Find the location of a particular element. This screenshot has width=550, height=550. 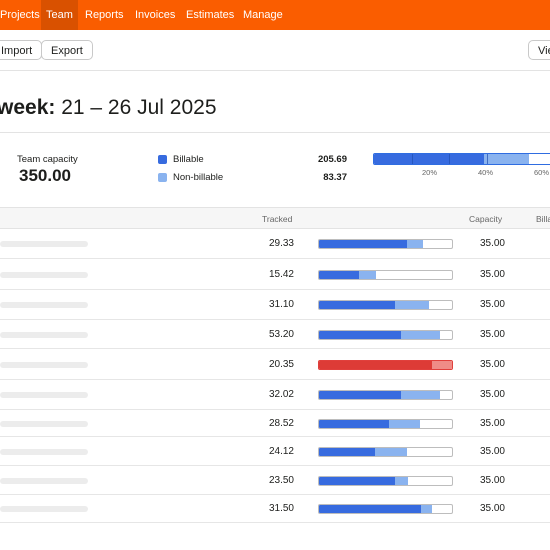

table-row: 32.02 35.00 is located at coordinates (275, 395).